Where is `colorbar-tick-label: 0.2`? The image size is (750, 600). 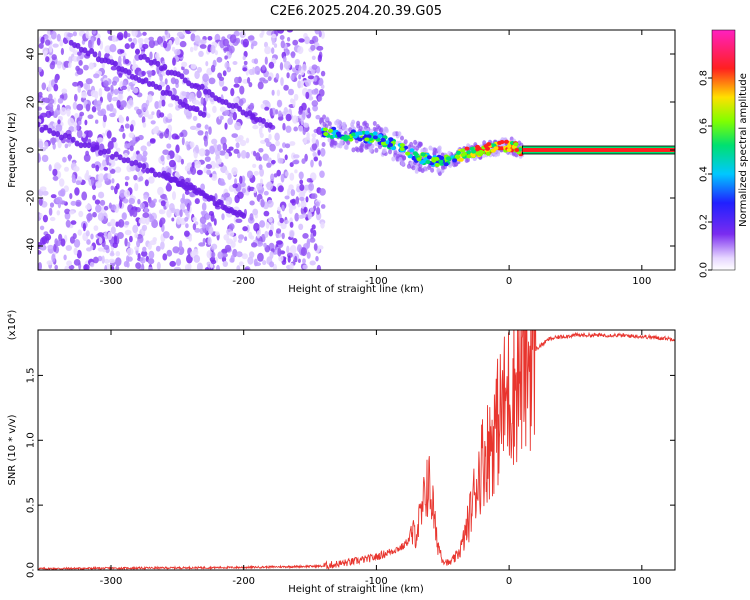
colorbar-tick-label: 0.2 is located at coordinates (704, 222).